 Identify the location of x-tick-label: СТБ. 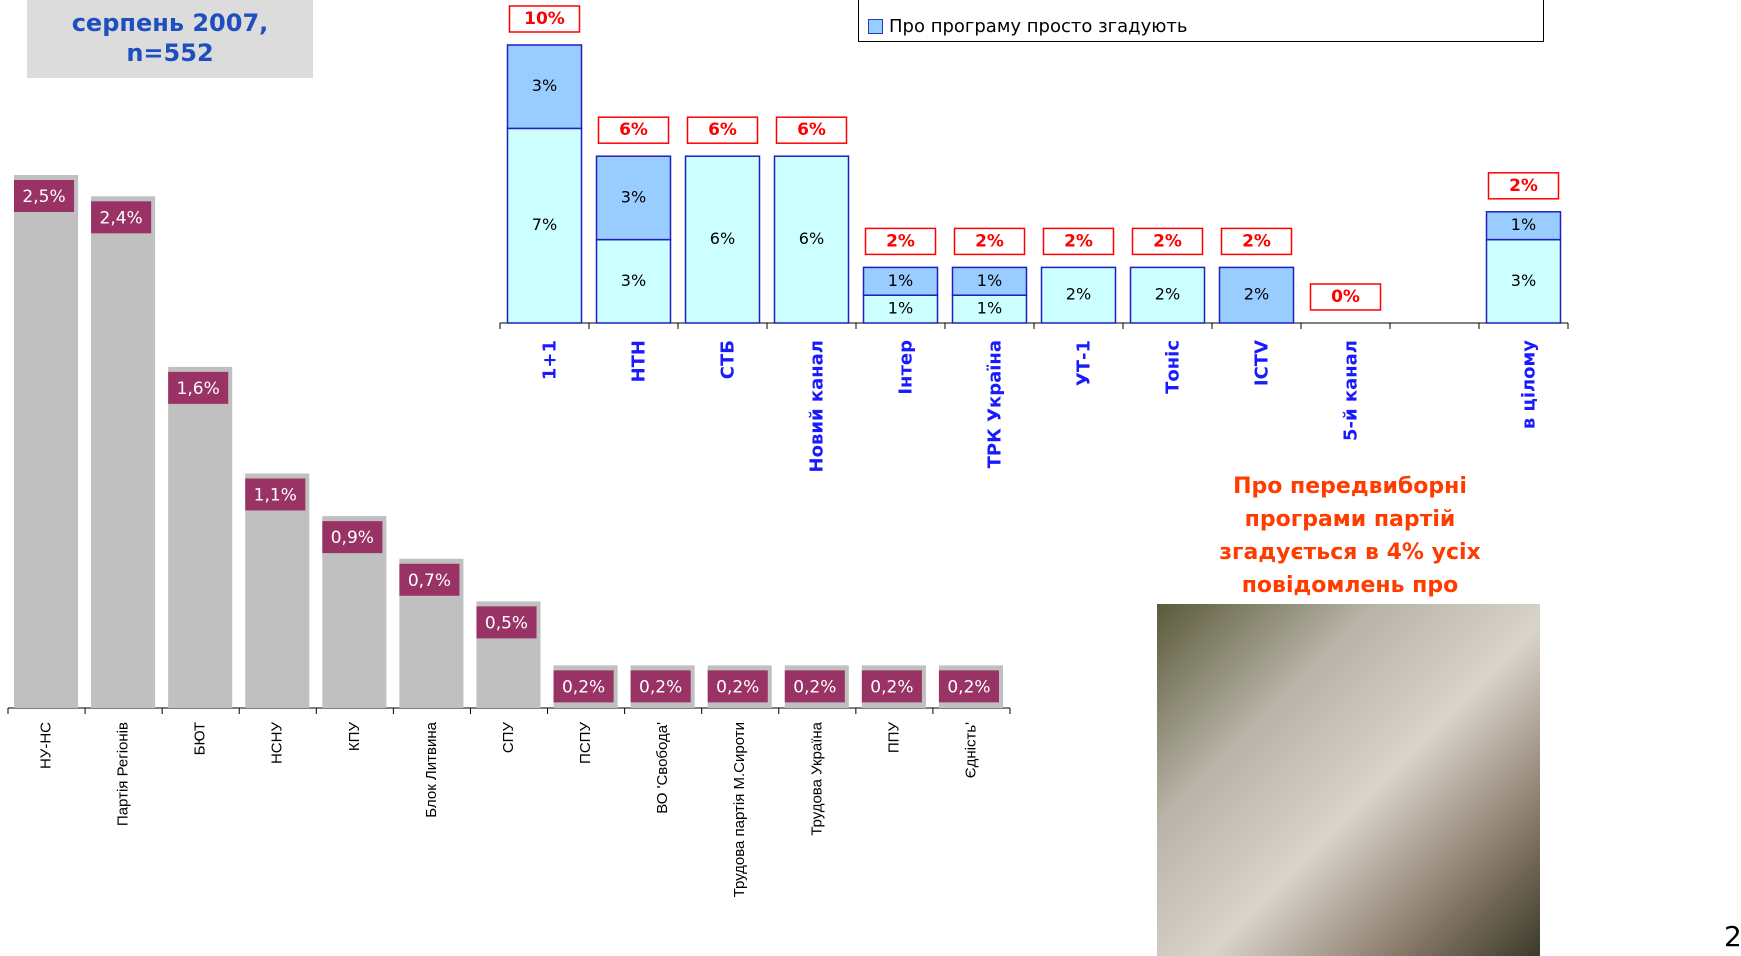
(728, 359).